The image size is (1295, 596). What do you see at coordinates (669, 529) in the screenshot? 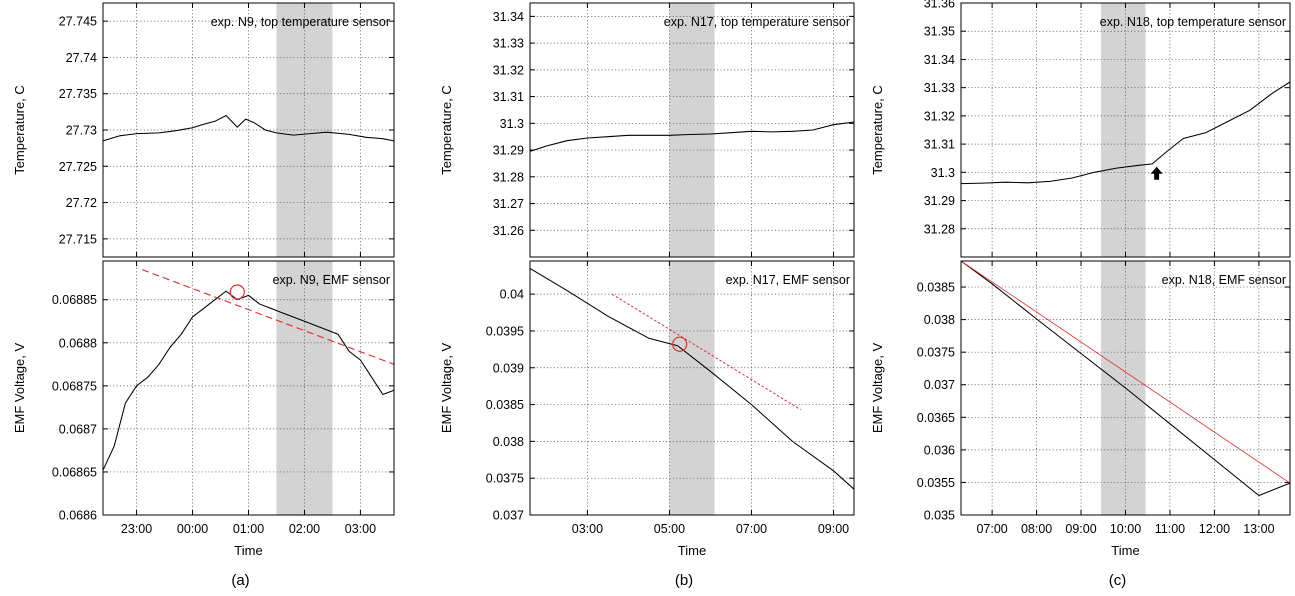
I see `x-tick-label: 05:00` at bounding box center [669, 529].